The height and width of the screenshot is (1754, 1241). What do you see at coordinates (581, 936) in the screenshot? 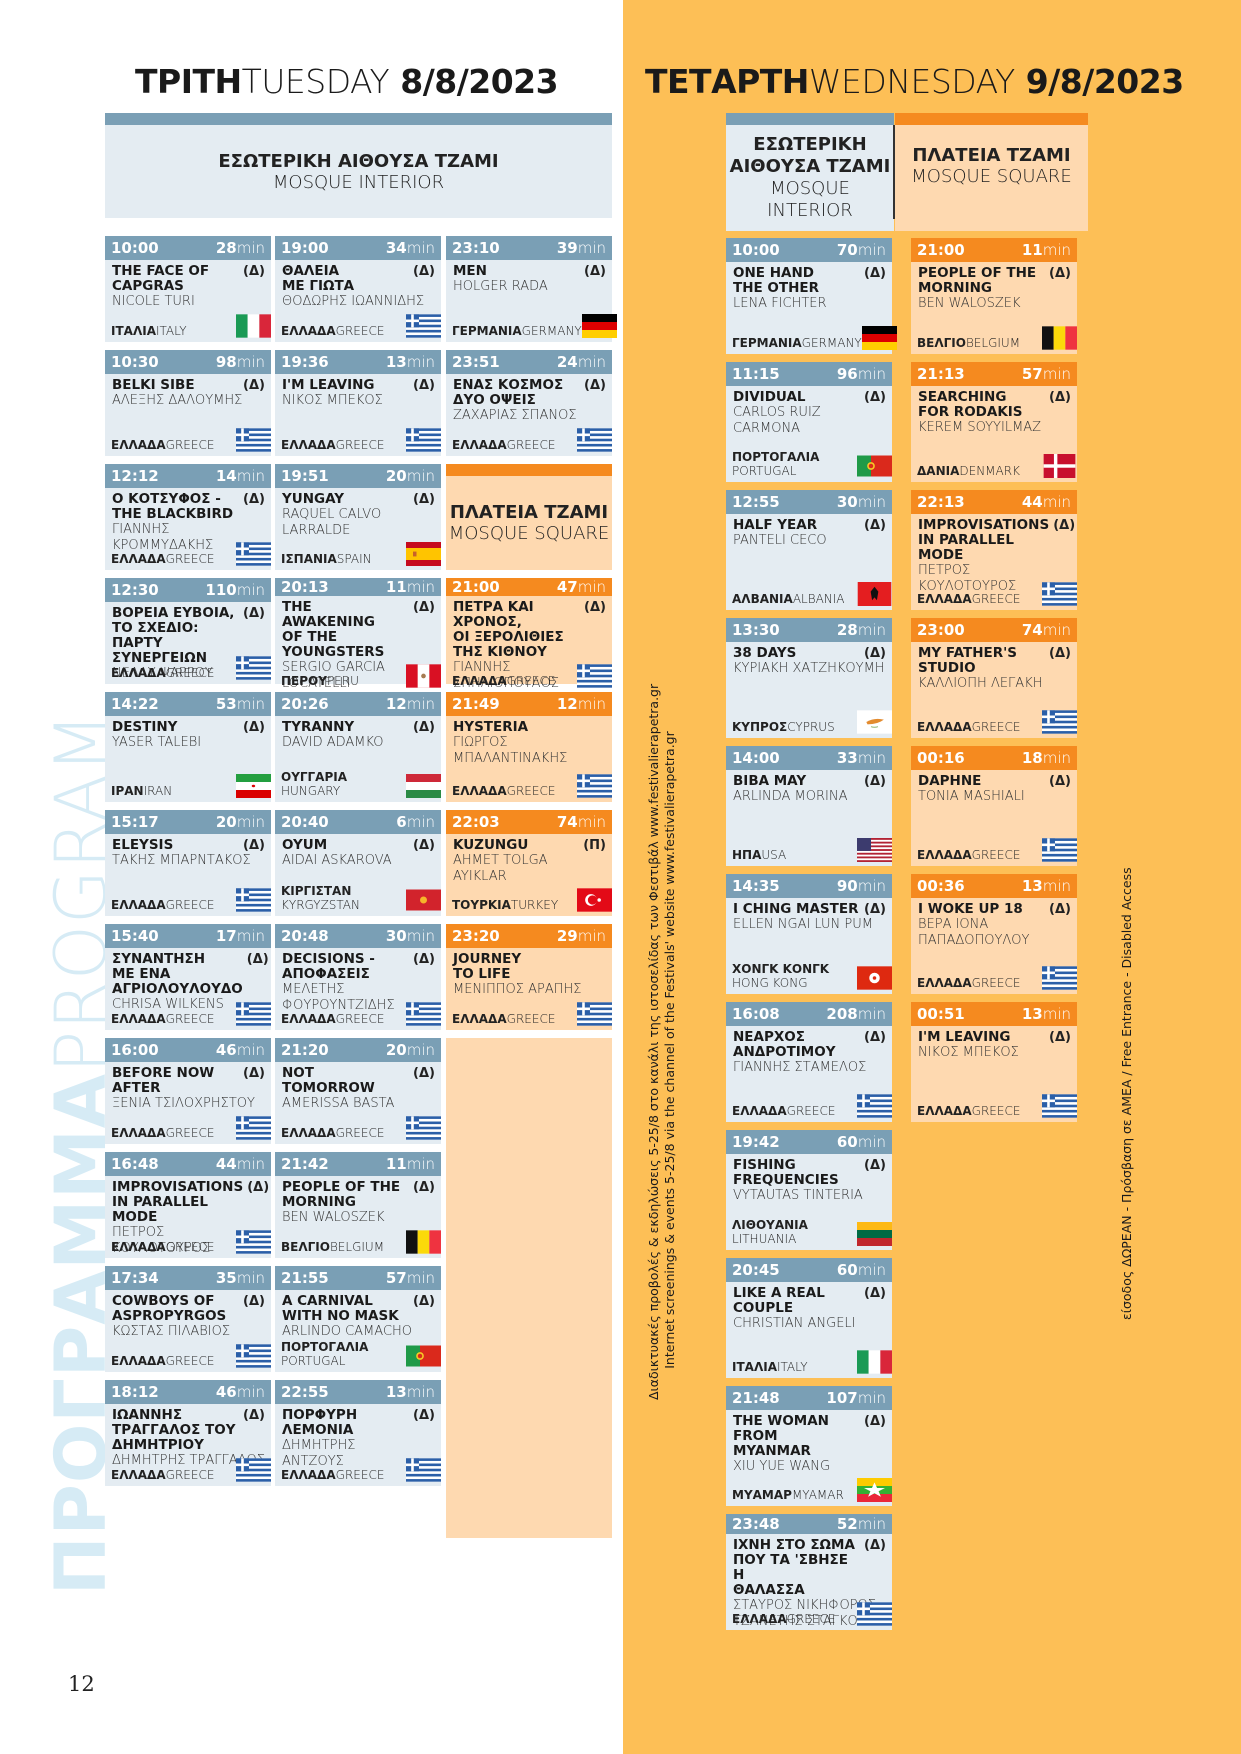
I see `screening-duration: 29min` at bounding box center [581, 936].